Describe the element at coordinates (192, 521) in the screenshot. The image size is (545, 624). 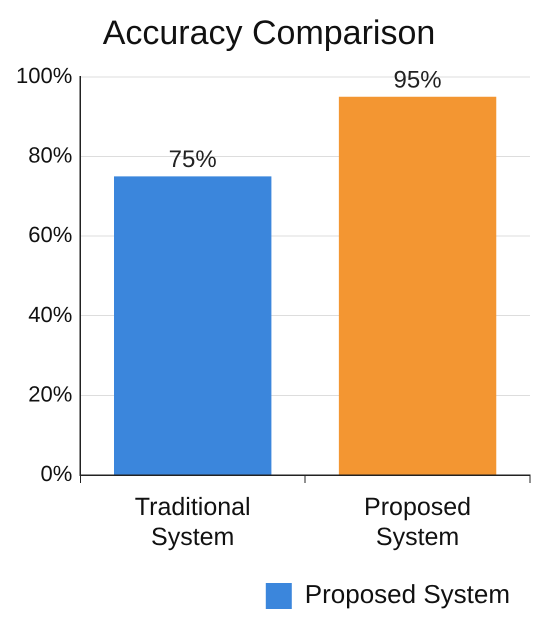
I see `x-tick-label: Traditional System` at that location.